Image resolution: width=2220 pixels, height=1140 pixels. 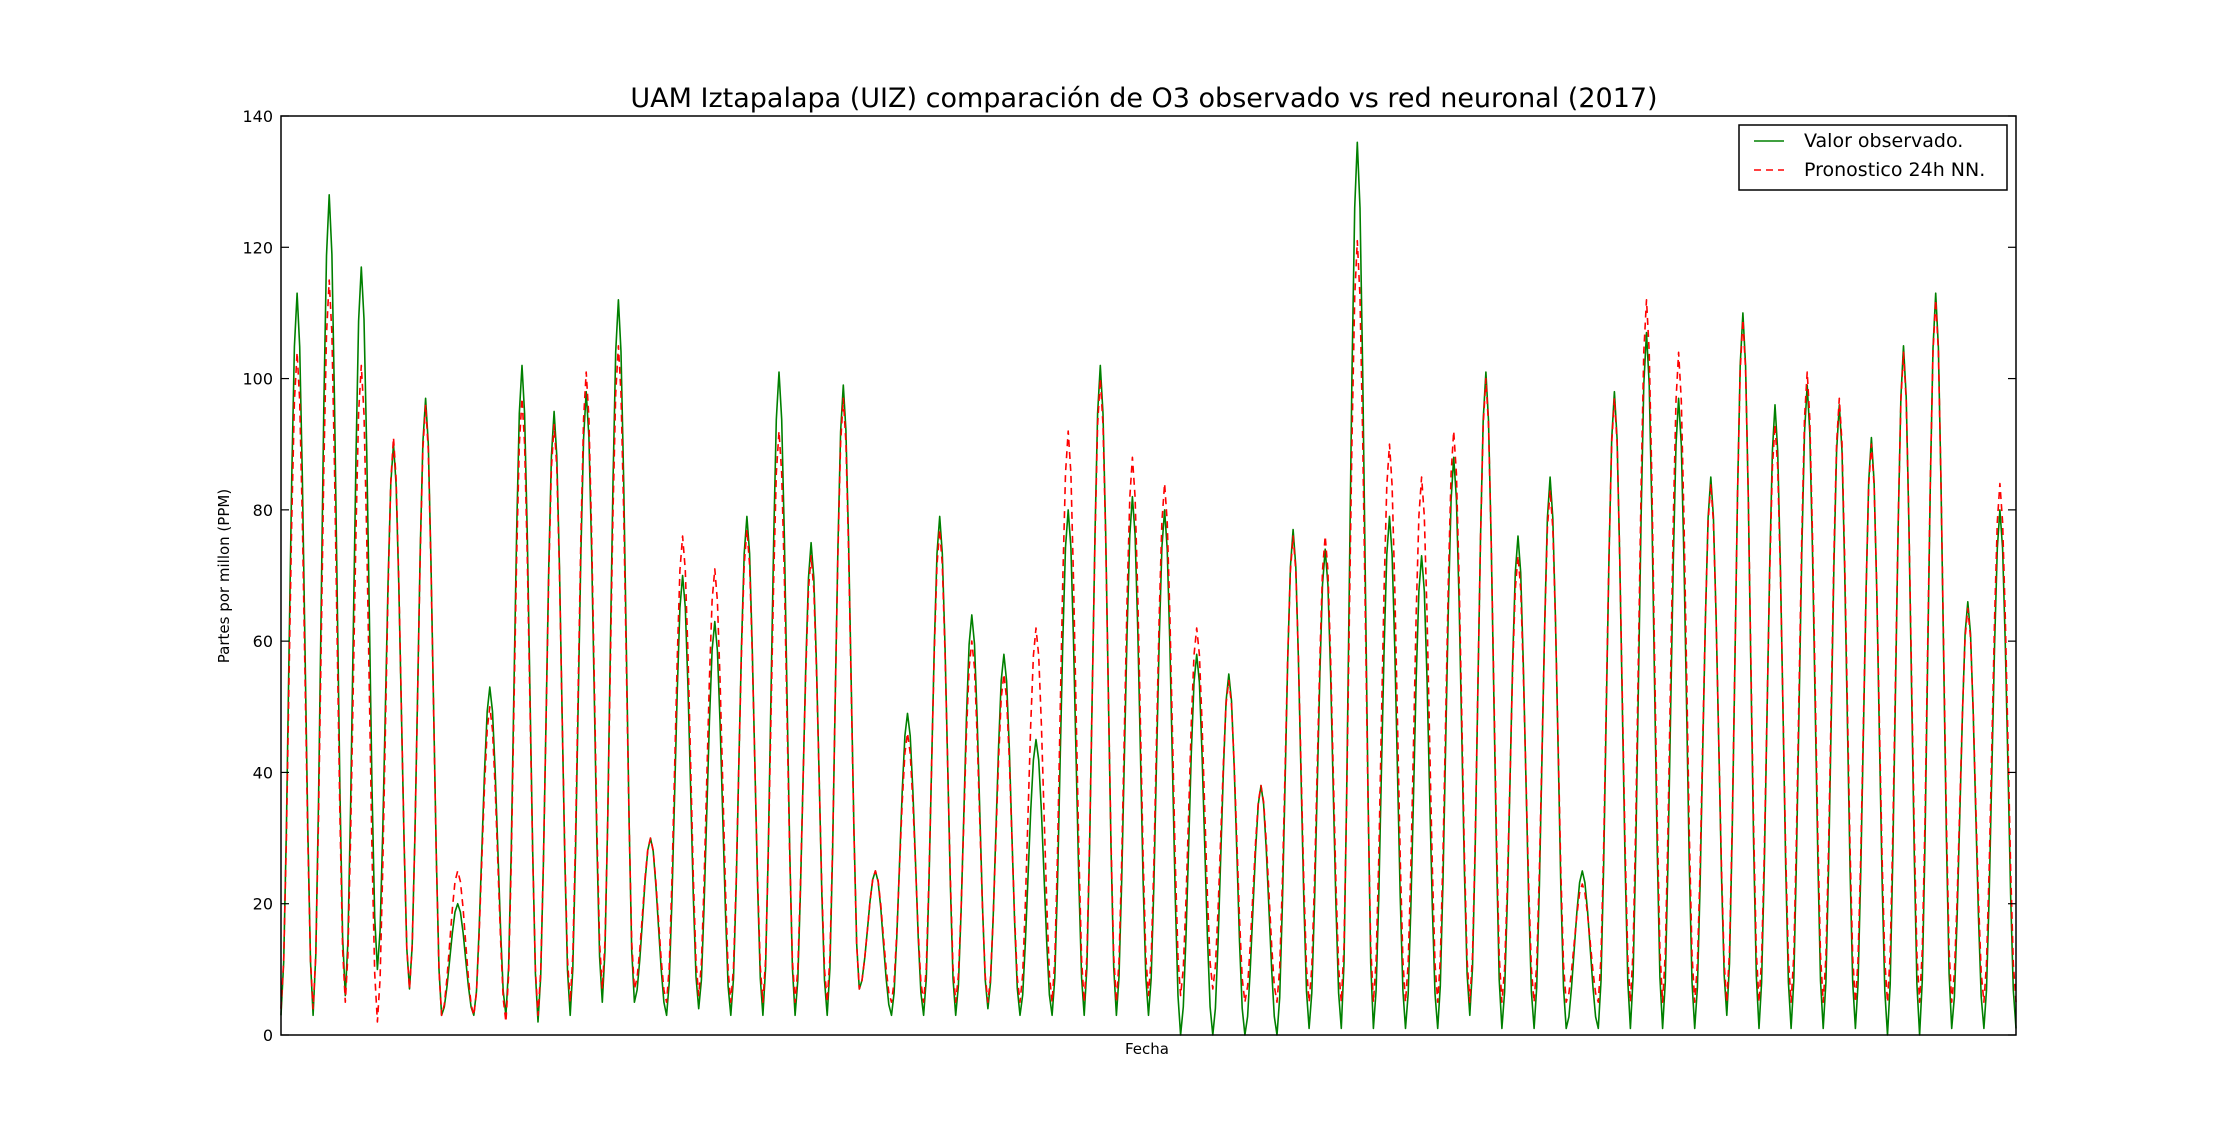 I want to click on y-axis-label: Partes por millon (PPM), so click(x=224, y=576).